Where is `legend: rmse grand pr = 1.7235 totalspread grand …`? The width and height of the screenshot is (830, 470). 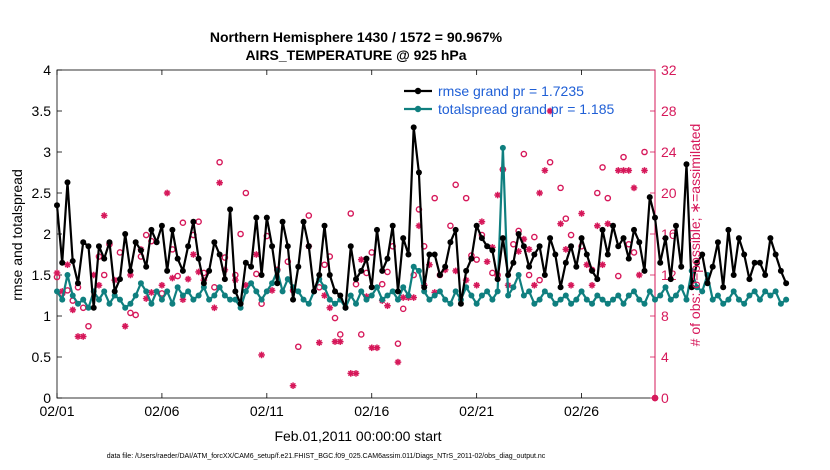 legend: rmse grand pr = 1.7235 totalspread grand … is located at coordinates (509, 100).